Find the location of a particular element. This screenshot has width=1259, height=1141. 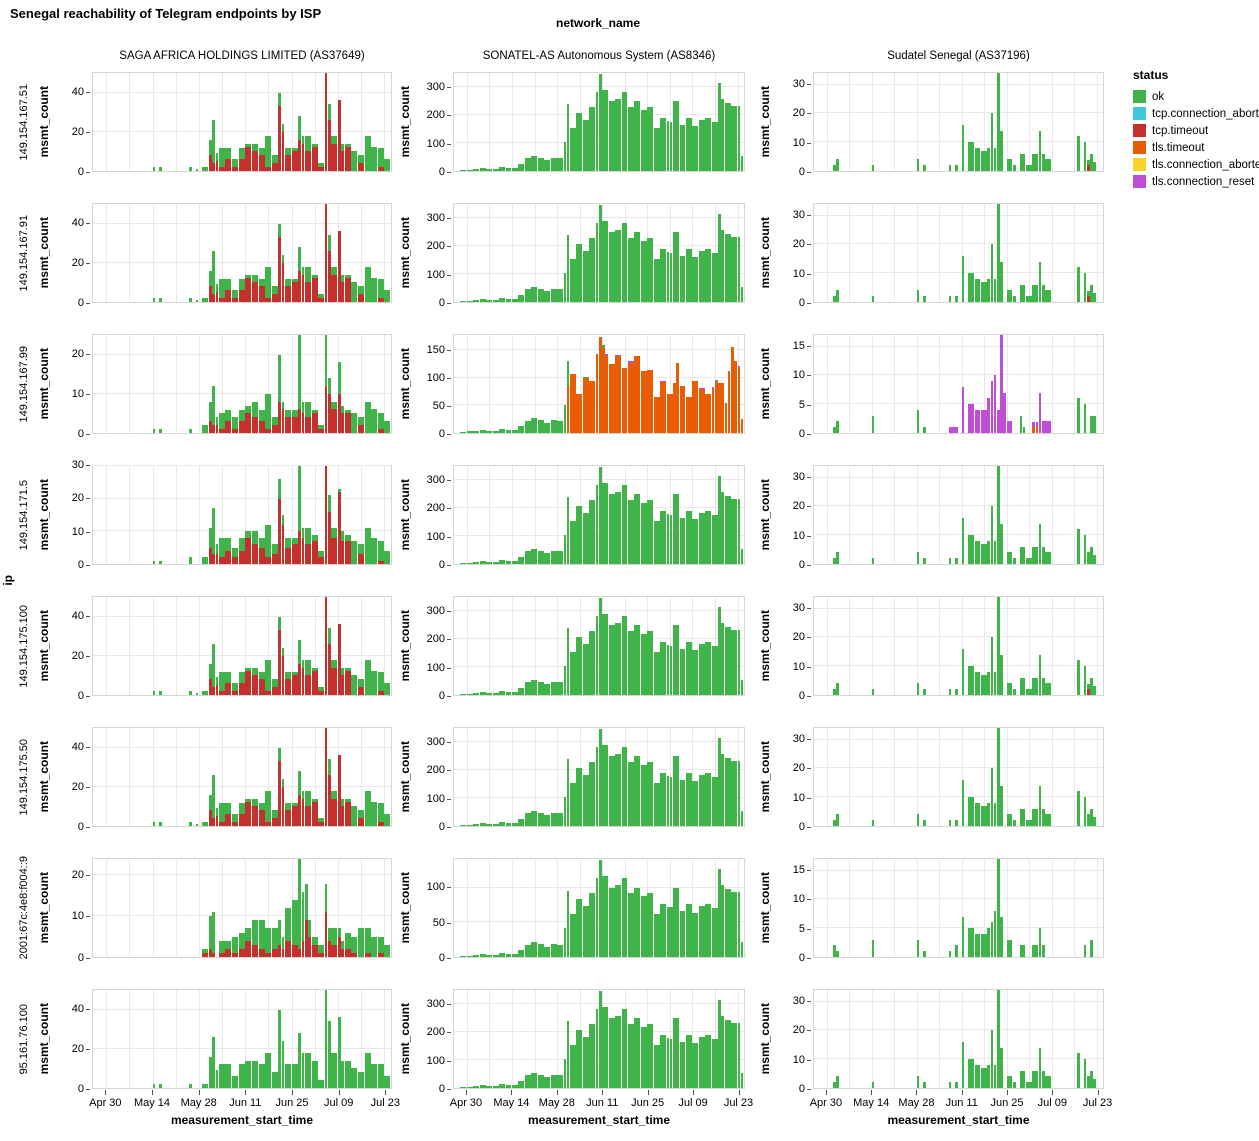

x-axis-tick-label: May 14 is located at coordinates (871, 1103).